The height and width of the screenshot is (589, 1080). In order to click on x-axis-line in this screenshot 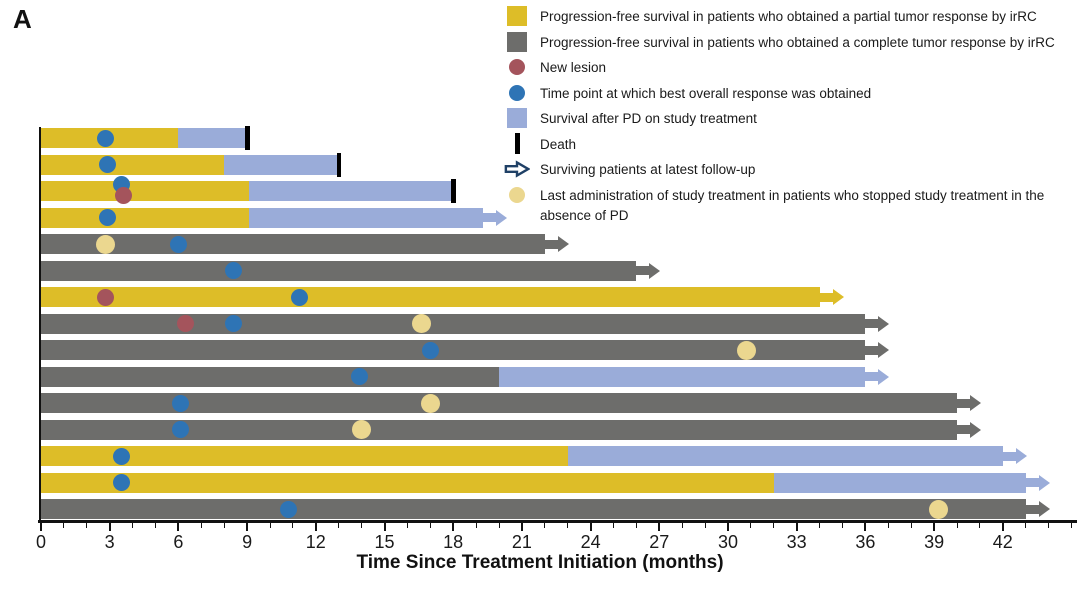, I will do `click(557, 521)`.